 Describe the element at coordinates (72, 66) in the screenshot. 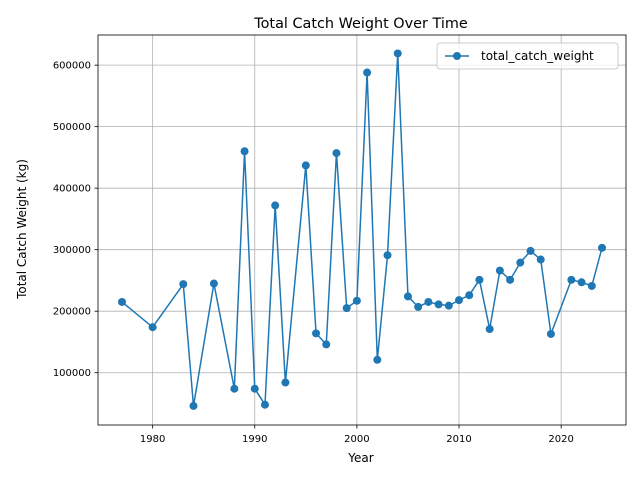

I see `y-tick-label: 600000` at that location.